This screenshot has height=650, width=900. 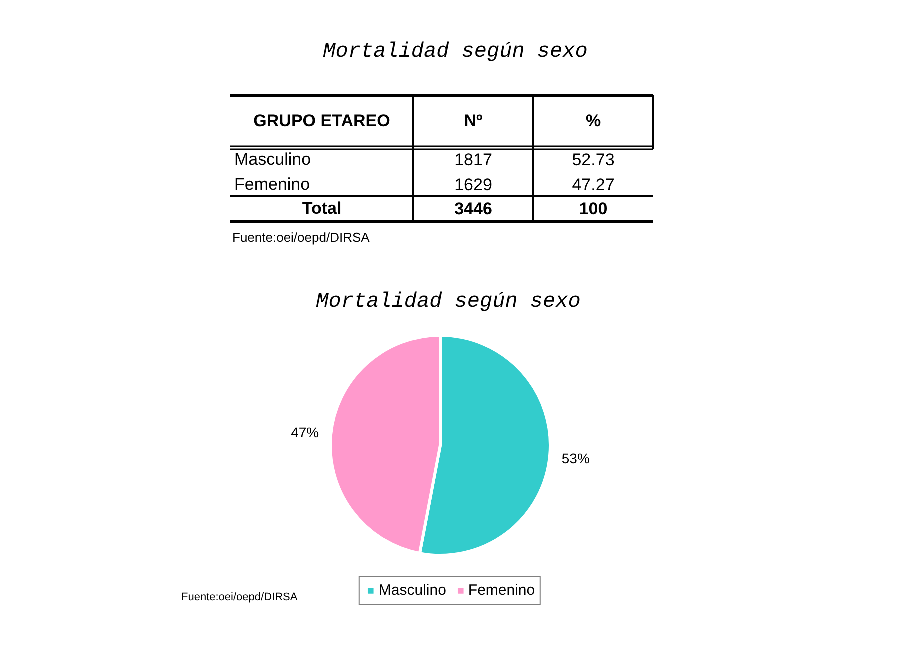 I want to click on data-label: 3446, so click(x=473, y=209).